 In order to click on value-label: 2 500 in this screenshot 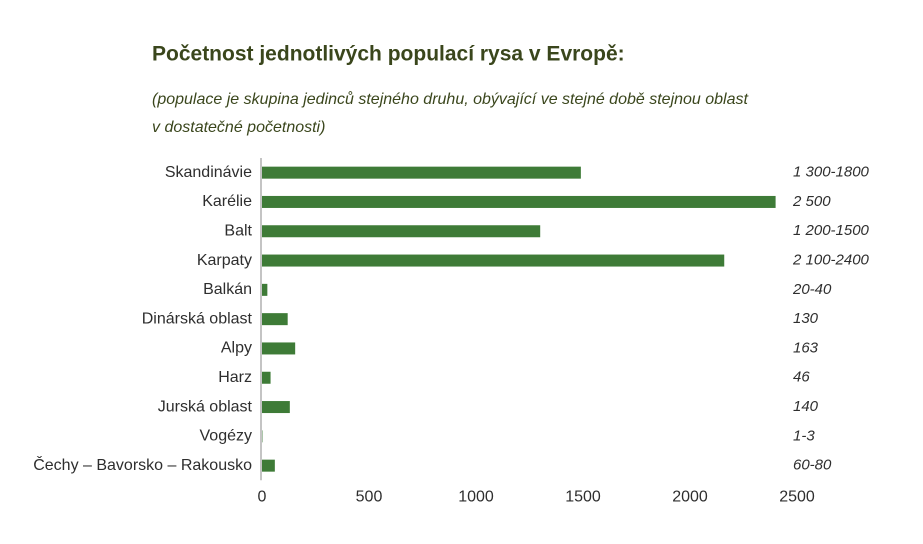, I will do `click(811, 201)`.